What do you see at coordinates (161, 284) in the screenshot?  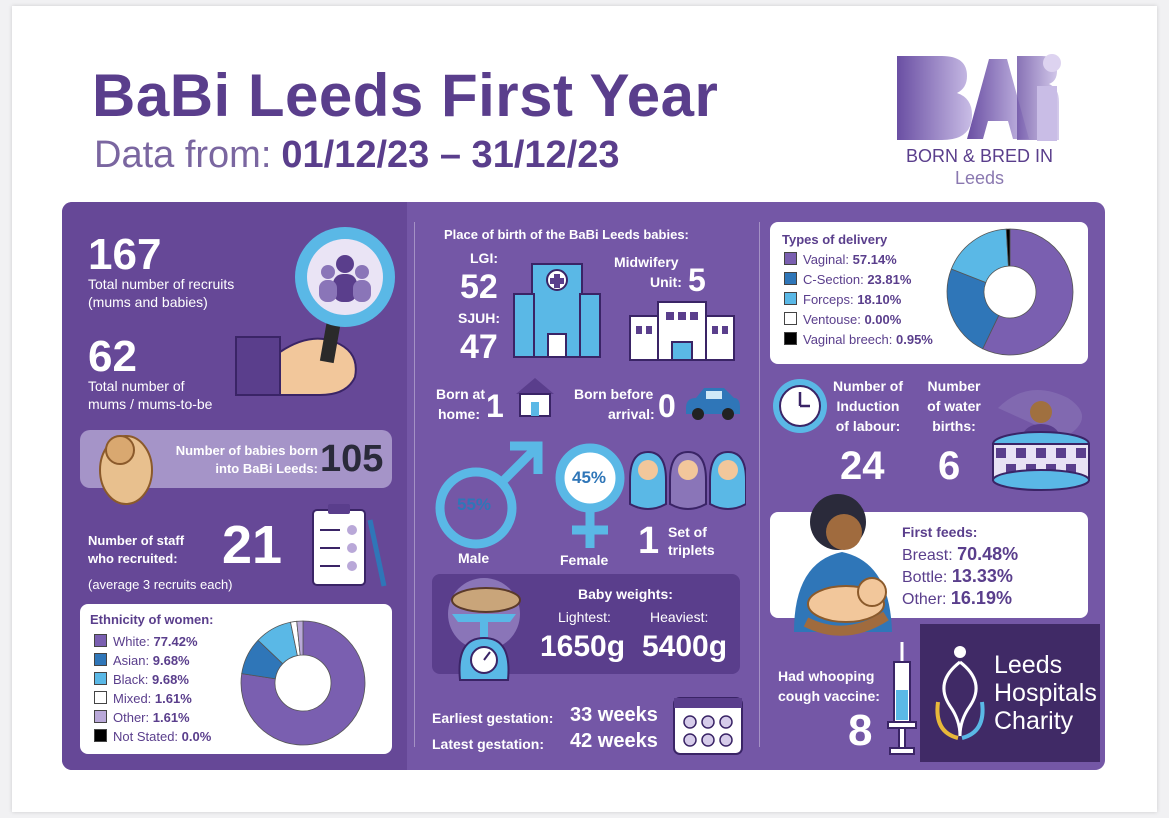 I see `total-recruits-label-1: Total number of recruits` at bounding box center [161, 284].